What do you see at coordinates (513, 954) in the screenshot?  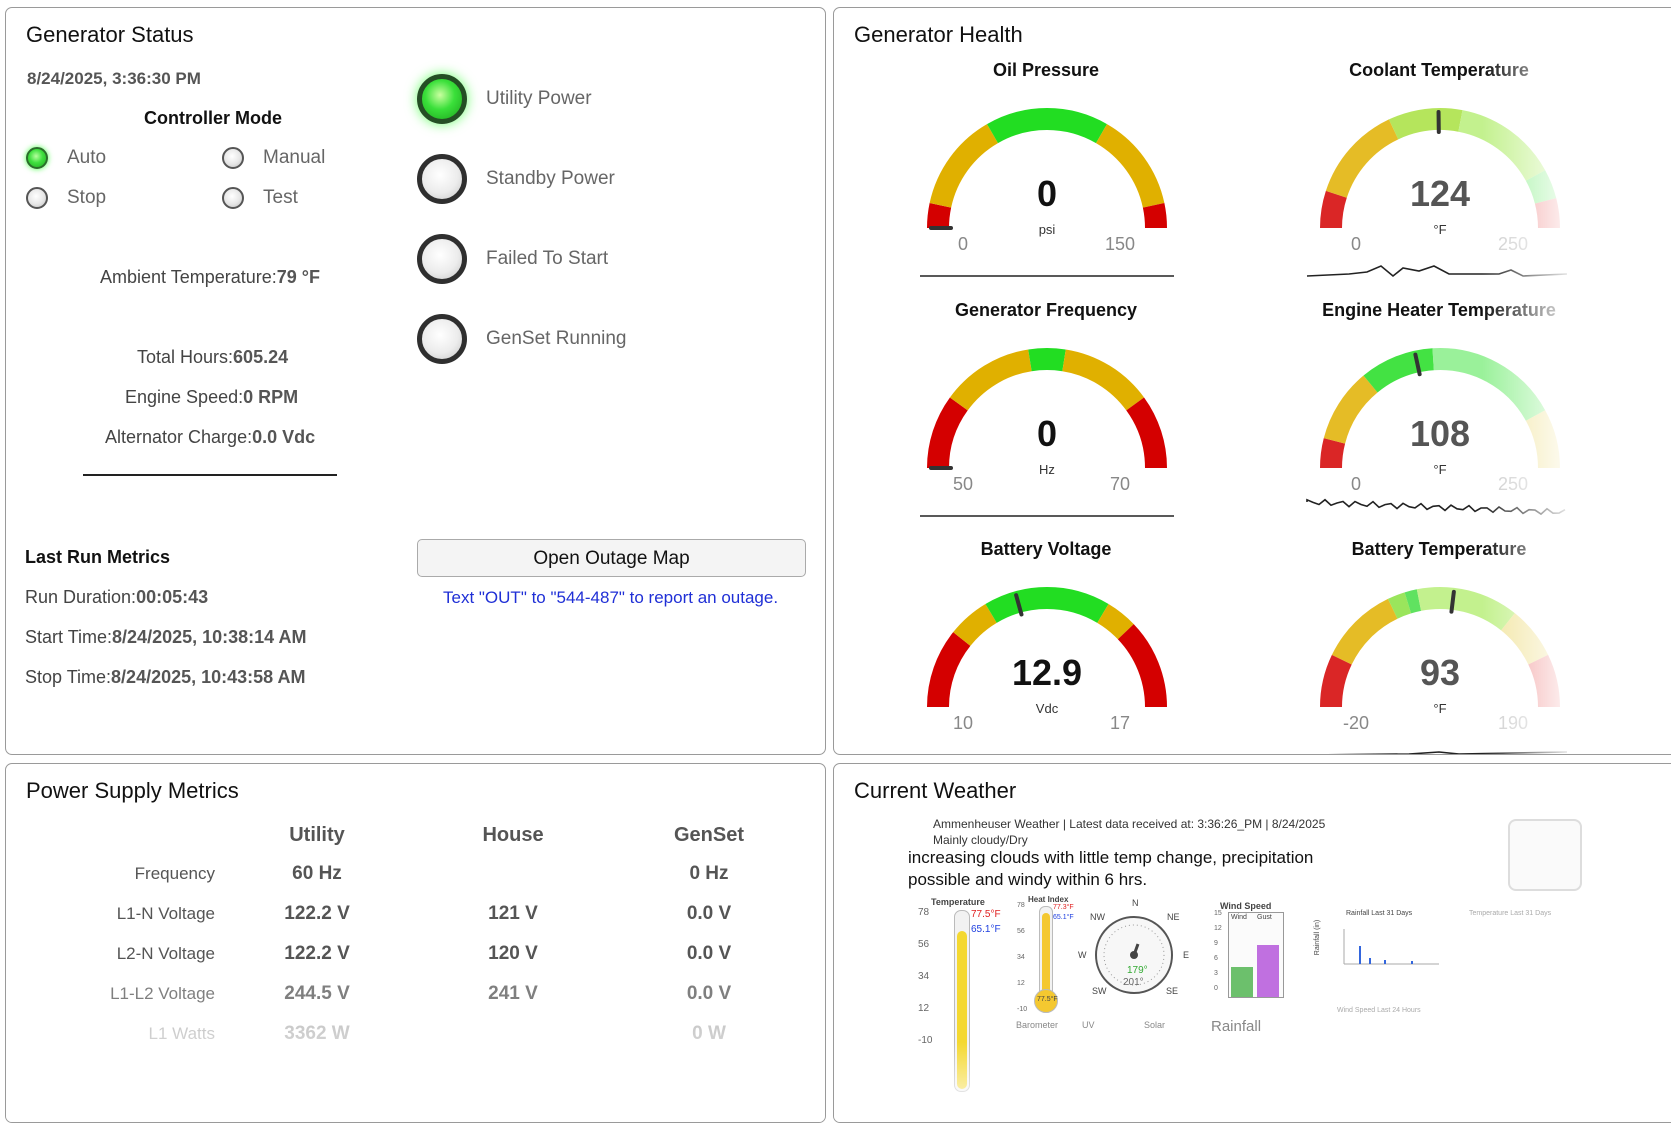 I see `row-value: 120 V` at bounding box center [513, 954].